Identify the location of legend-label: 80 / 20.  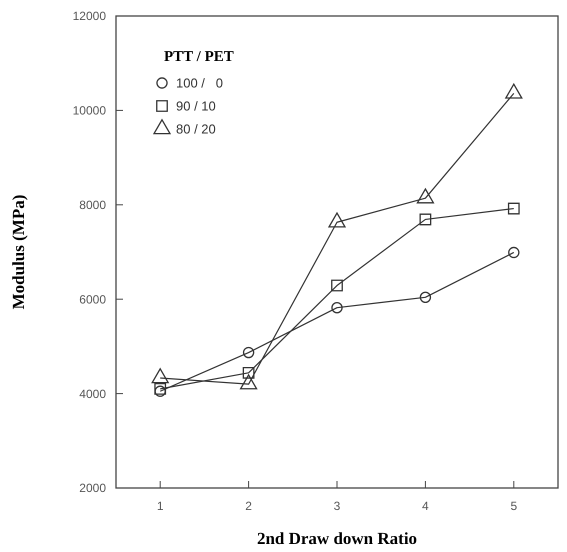
(196, 129).